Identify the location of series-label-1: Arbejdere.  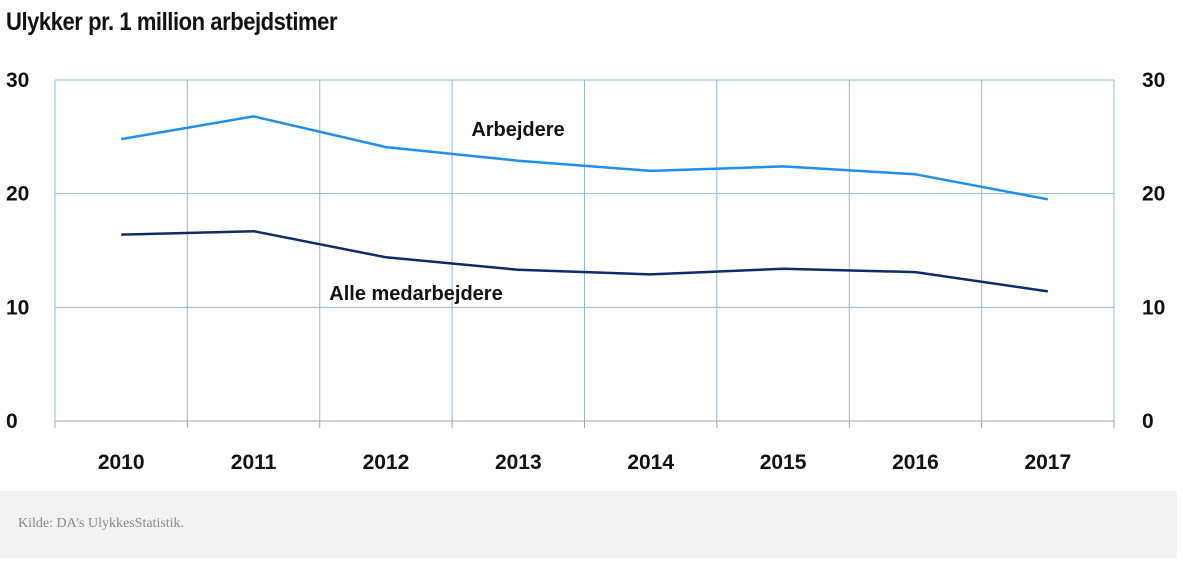
(517, 130).